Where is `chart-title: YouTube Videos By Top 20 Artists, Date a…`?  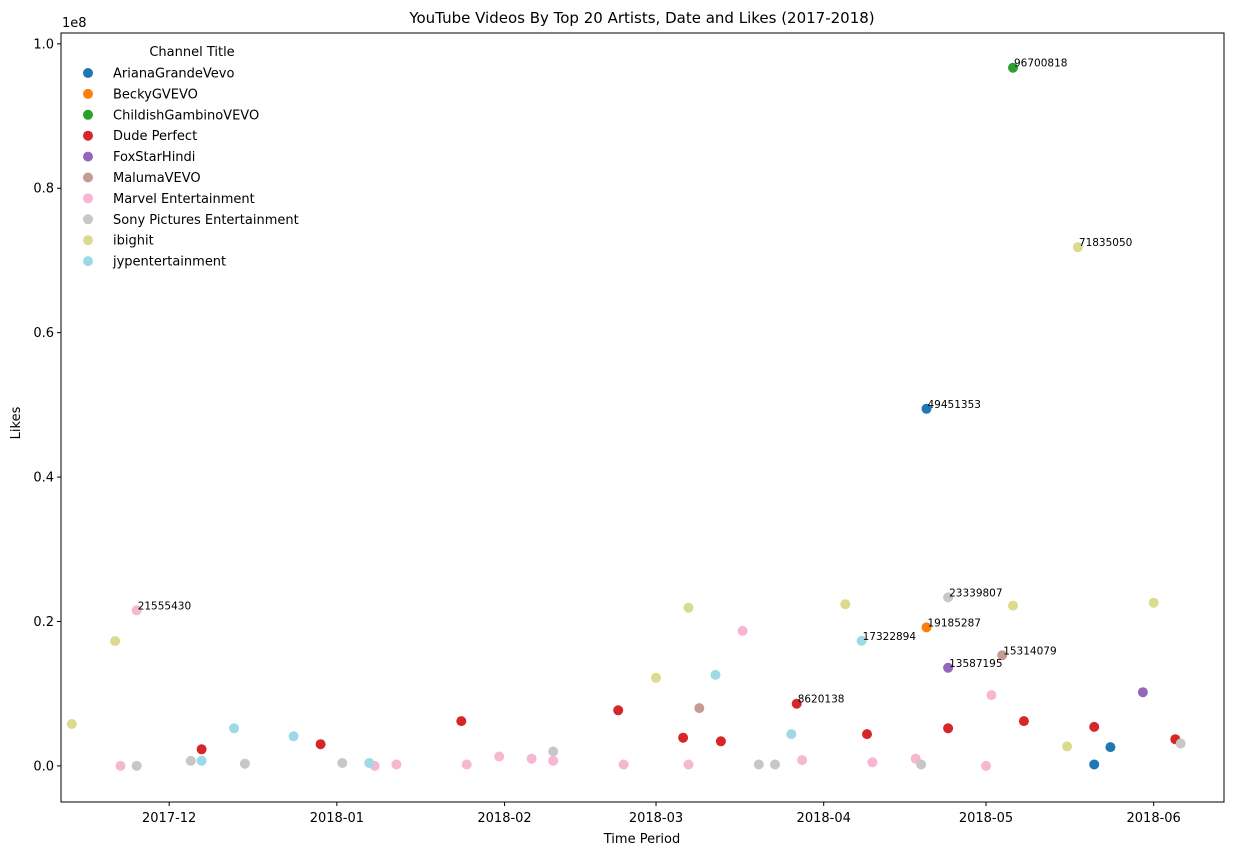 chart-title: YouTube Videos By Top 20 Artists, Date a… is located at coordinates (641, 18).